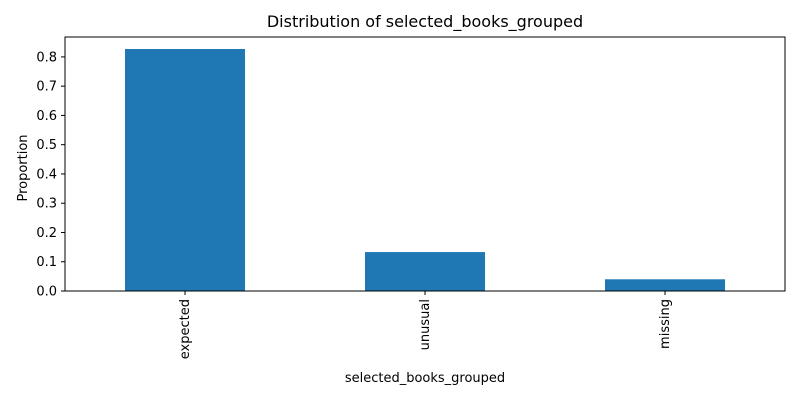  Describe the element at coordinates (46, 145) in the screenshot. I see `y-tick-label: 0.5` at that location.